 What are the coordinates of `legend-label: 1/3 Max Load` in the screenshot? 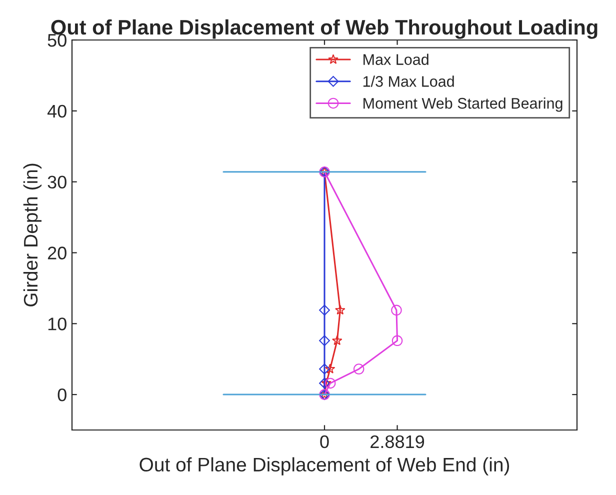 It's located at (408, 81).